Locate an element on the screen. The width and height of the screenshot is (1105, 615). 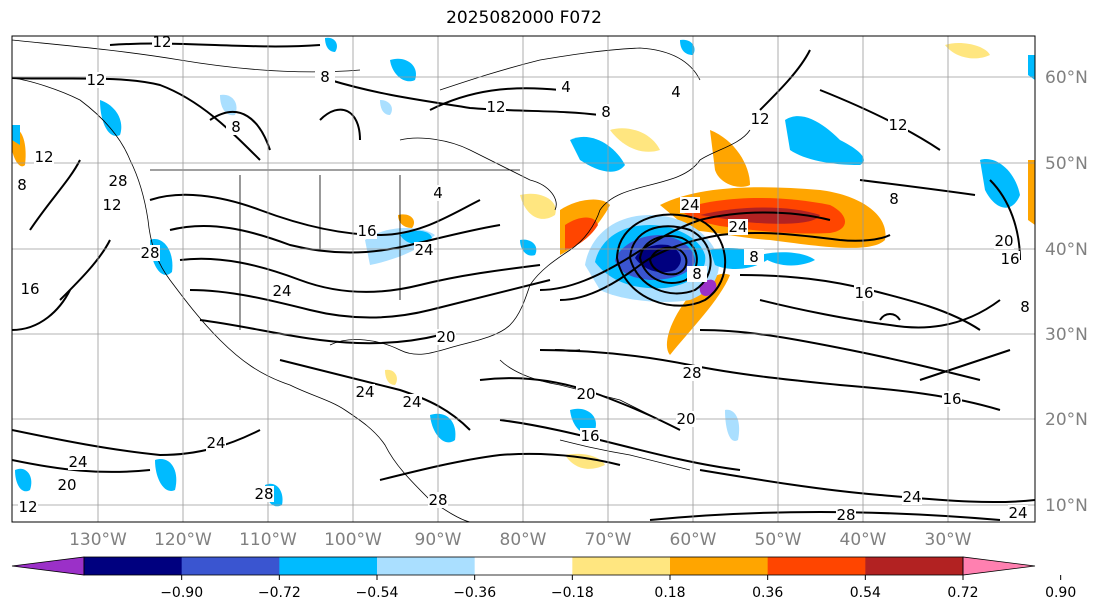
longitude-label: 70°W is located at coordinates (608, 540).